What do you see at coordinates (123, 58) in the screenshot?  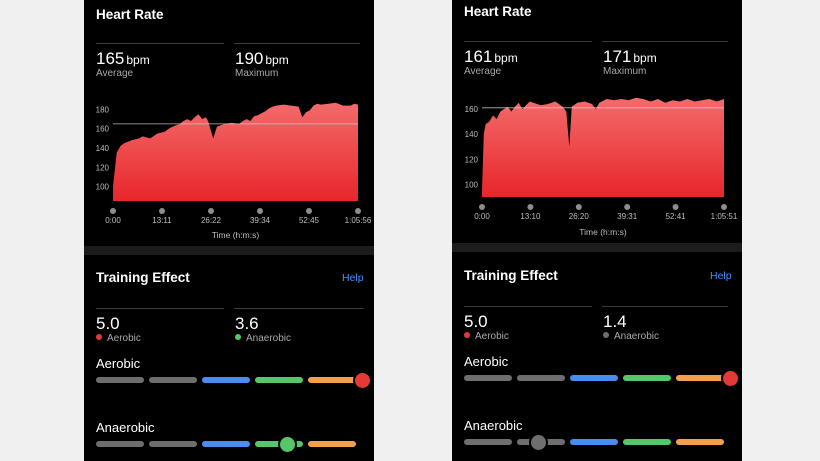 I see `average-heart-rate: 165 bpm` at bounding box center [123, 58].